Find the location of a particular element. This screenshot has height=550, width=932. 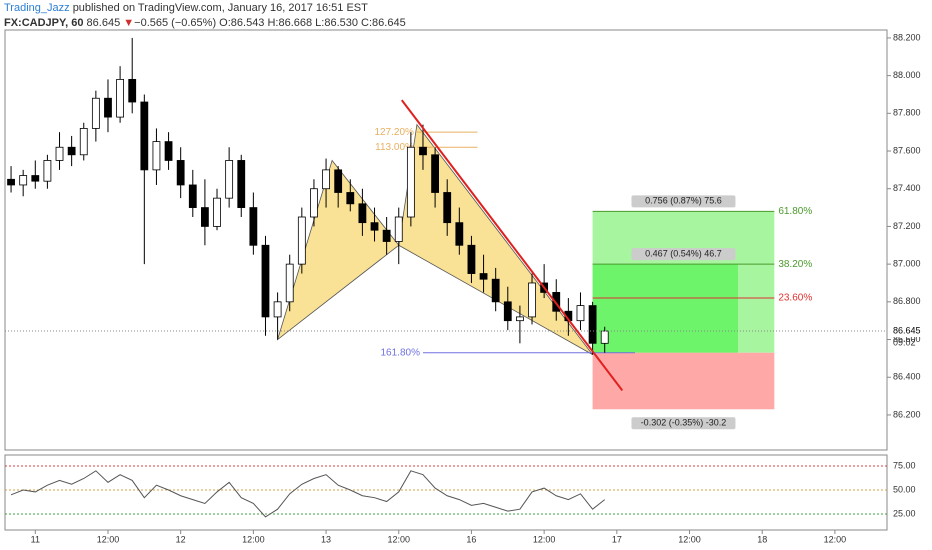

stop-zone is located at coordinates (683, 381).